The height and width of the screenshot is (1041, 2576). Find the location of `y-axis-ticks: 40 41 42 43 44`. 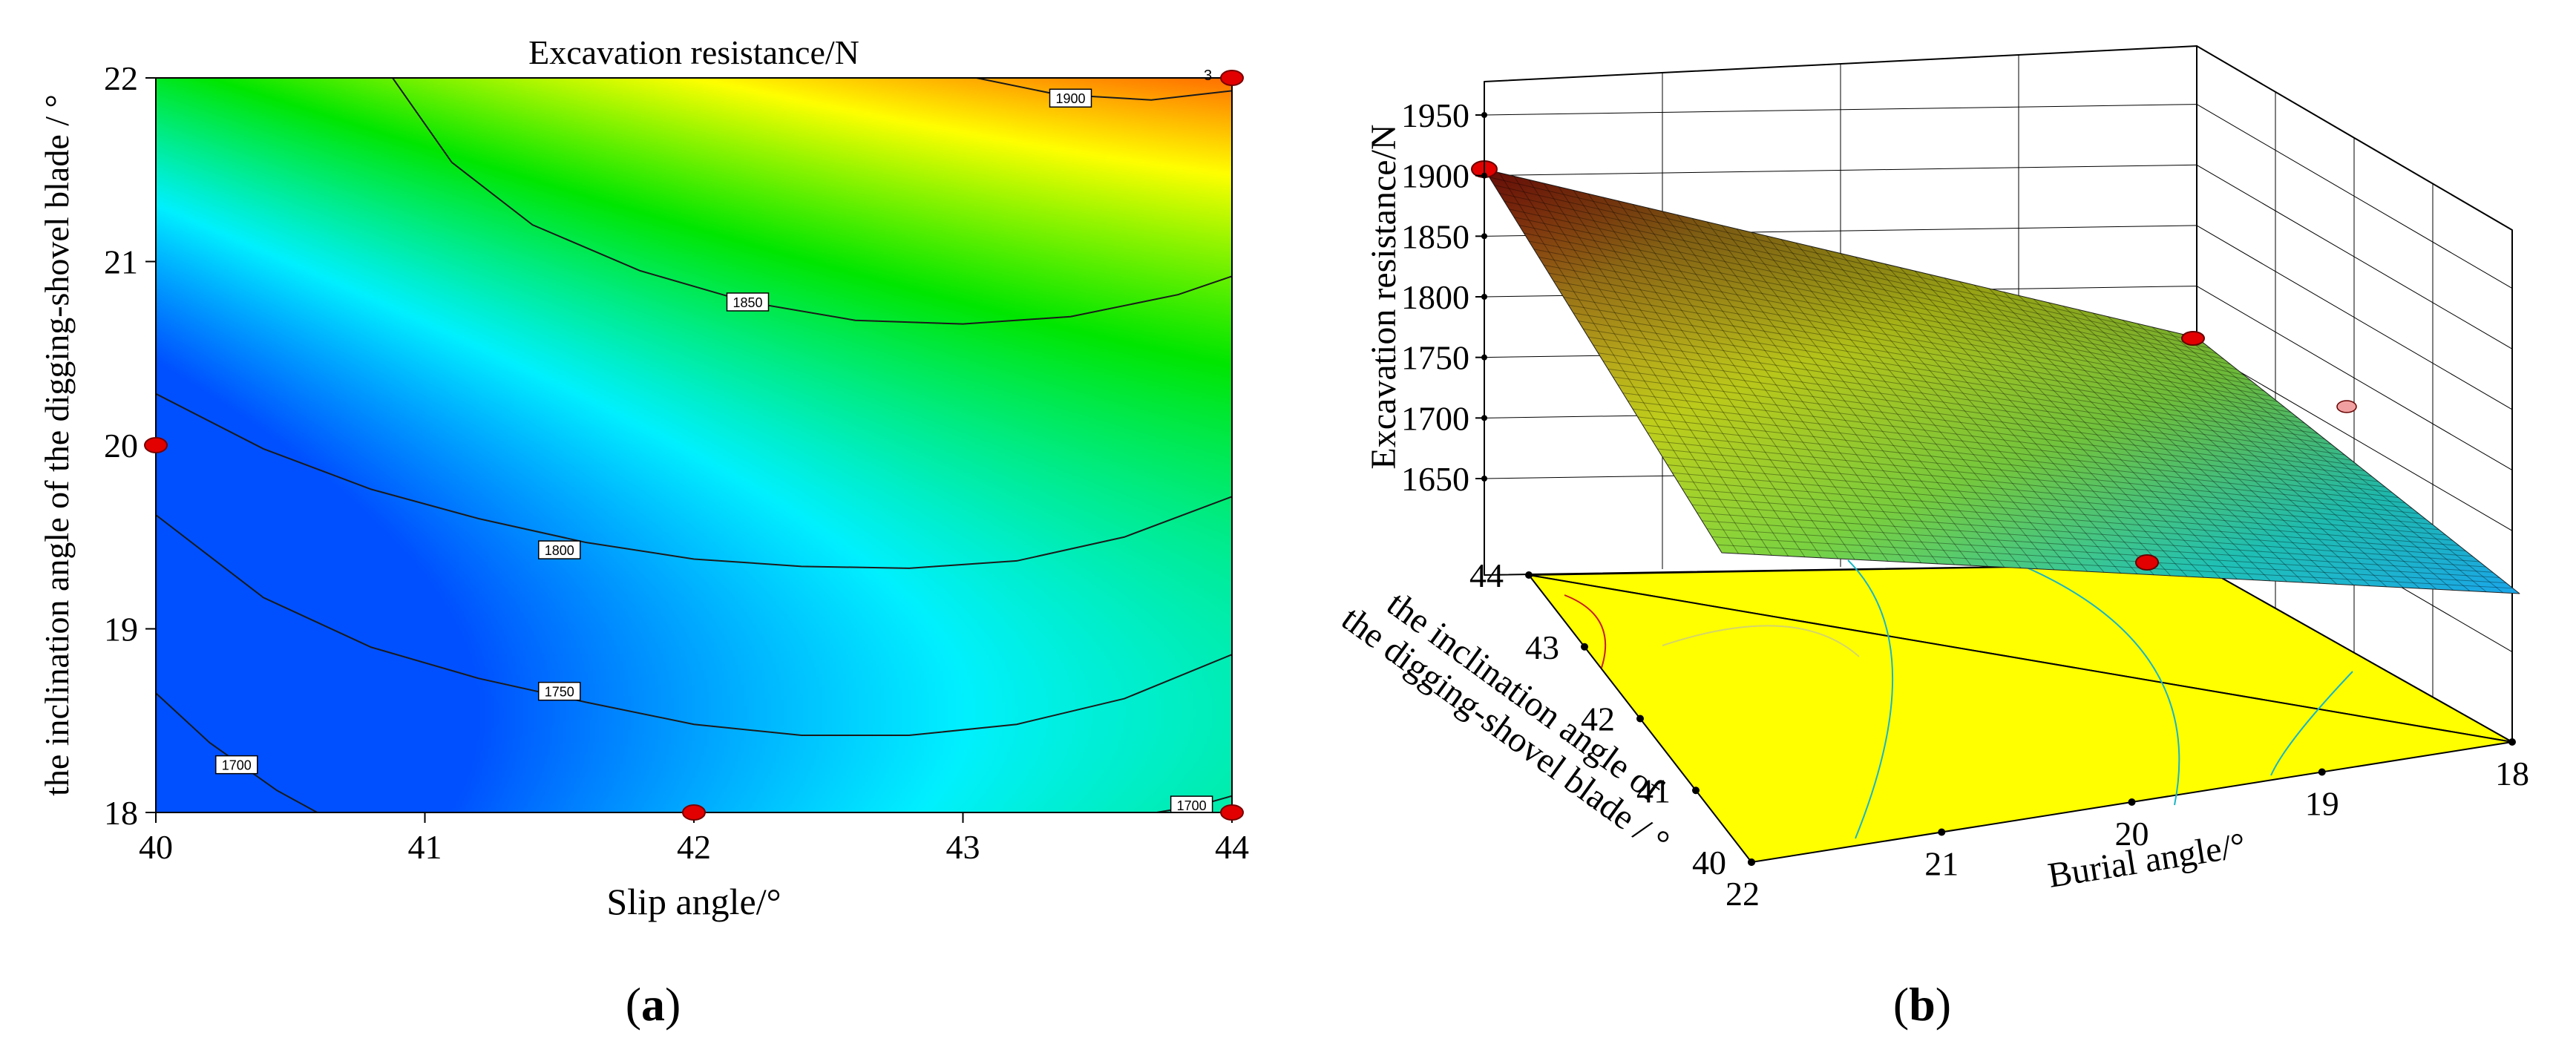

y-axis-ticks: 40 41 42 43 44 is located at coordinates (1612, 718).